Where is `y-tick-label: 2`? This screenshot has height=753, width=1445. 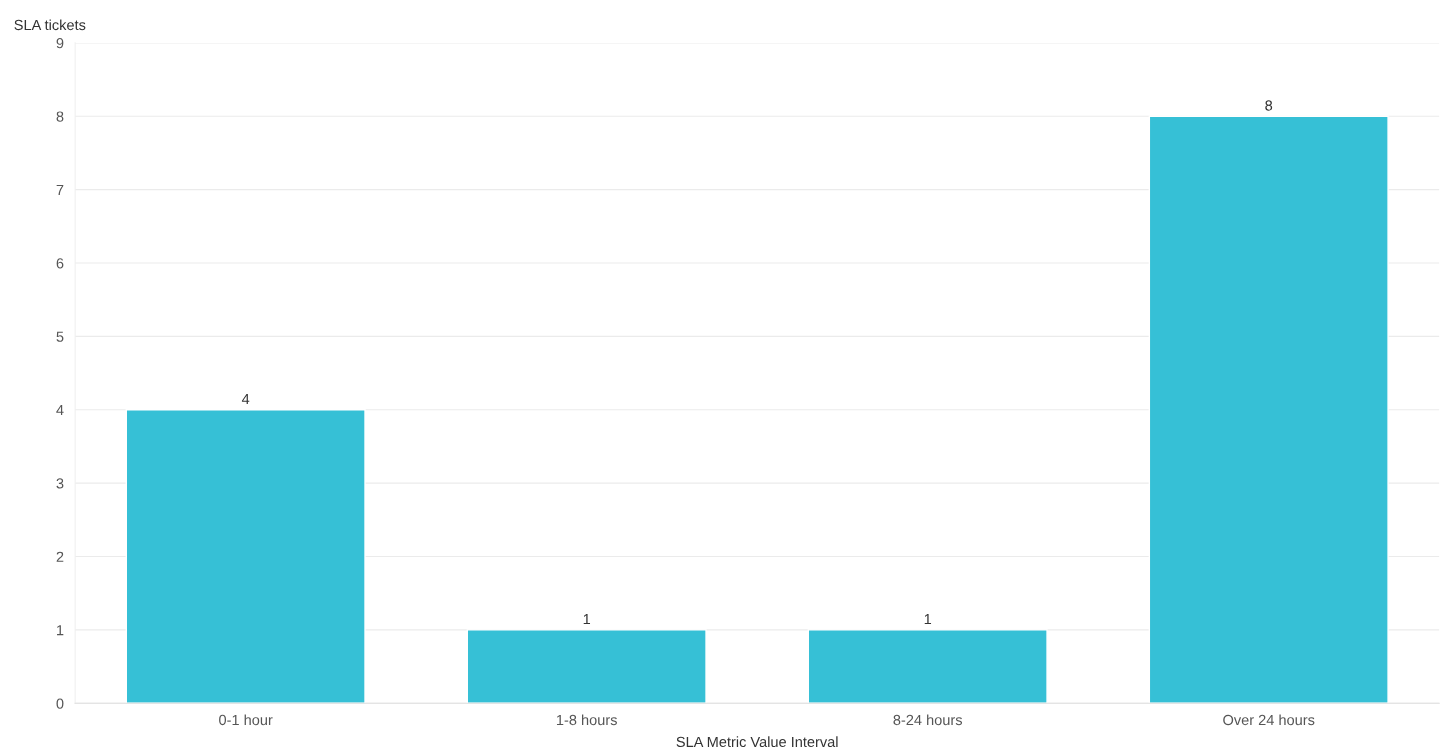
y-tick-label: 2 is located at coordinates (60, 556).